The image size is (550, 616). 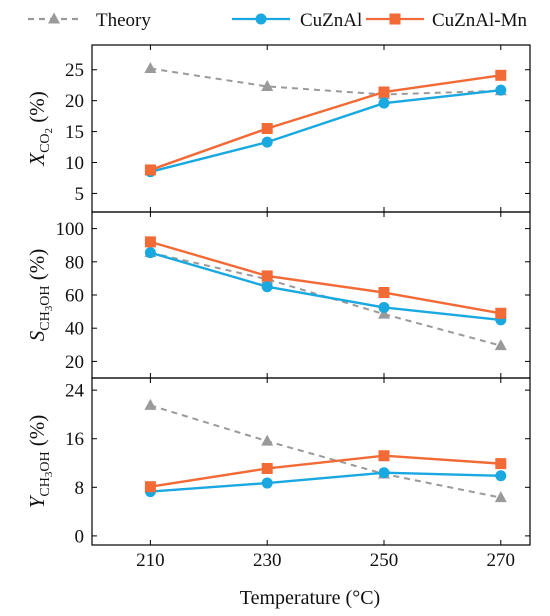 What do you see at coordinates (310, 598) in the screenshot?
I see `x-axis-label: Temperature (°C)` at bounding box center [310, 598].